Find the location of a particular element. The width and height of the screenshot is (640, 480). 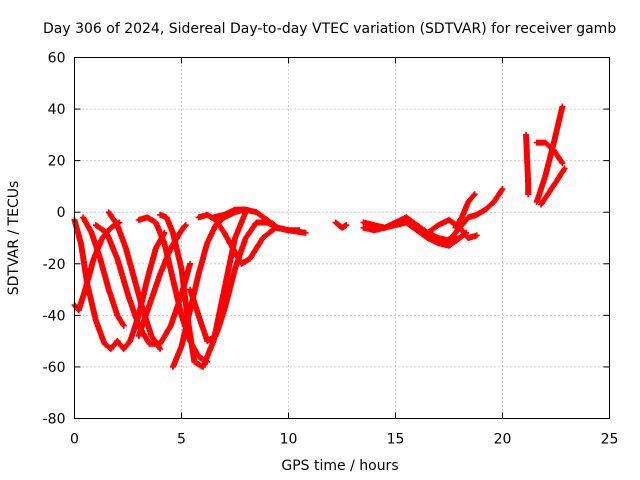

y-tick-label: -40 is located at coordinates (54, 316).